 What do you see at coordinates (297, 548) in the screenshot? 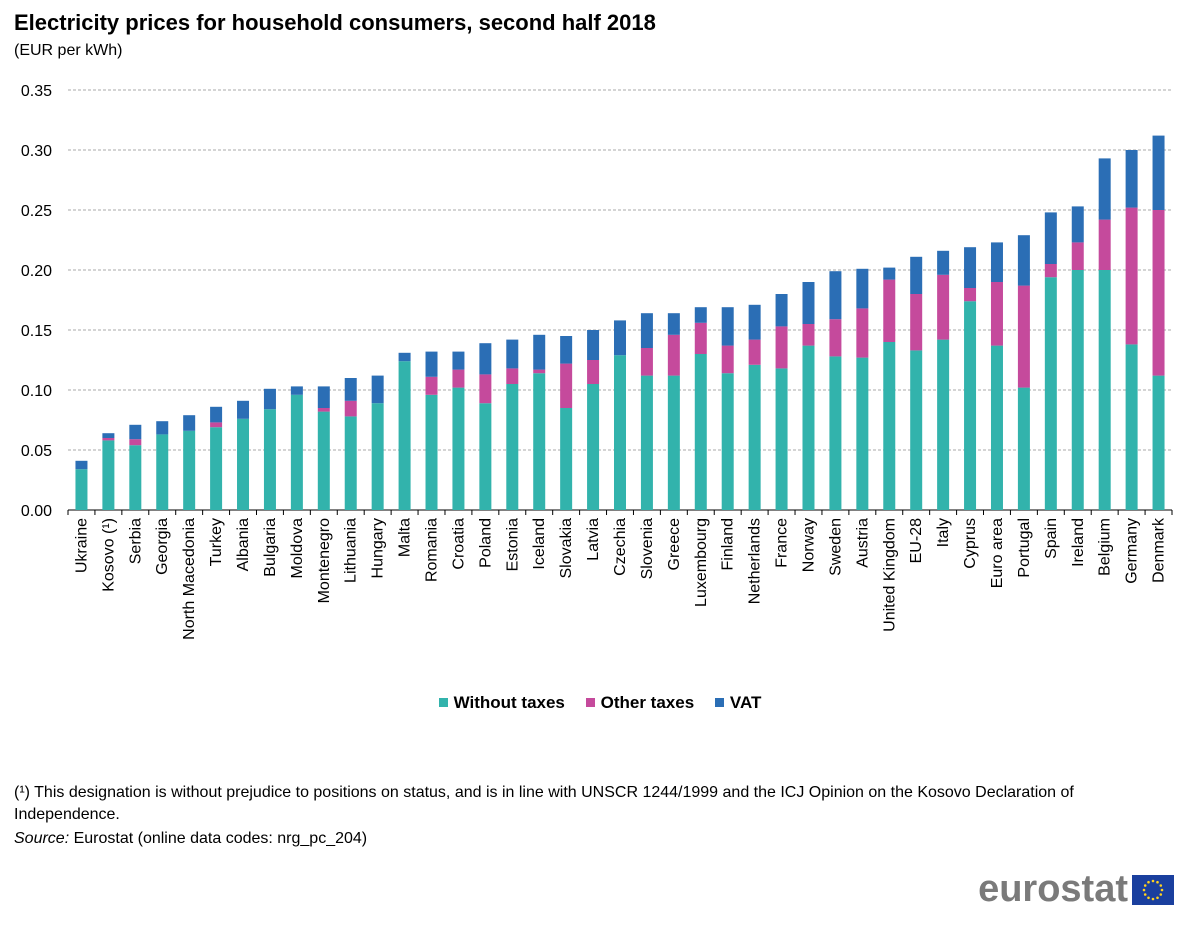
I see `x-tick-label: Moldova` at bounding box center [297, 548].